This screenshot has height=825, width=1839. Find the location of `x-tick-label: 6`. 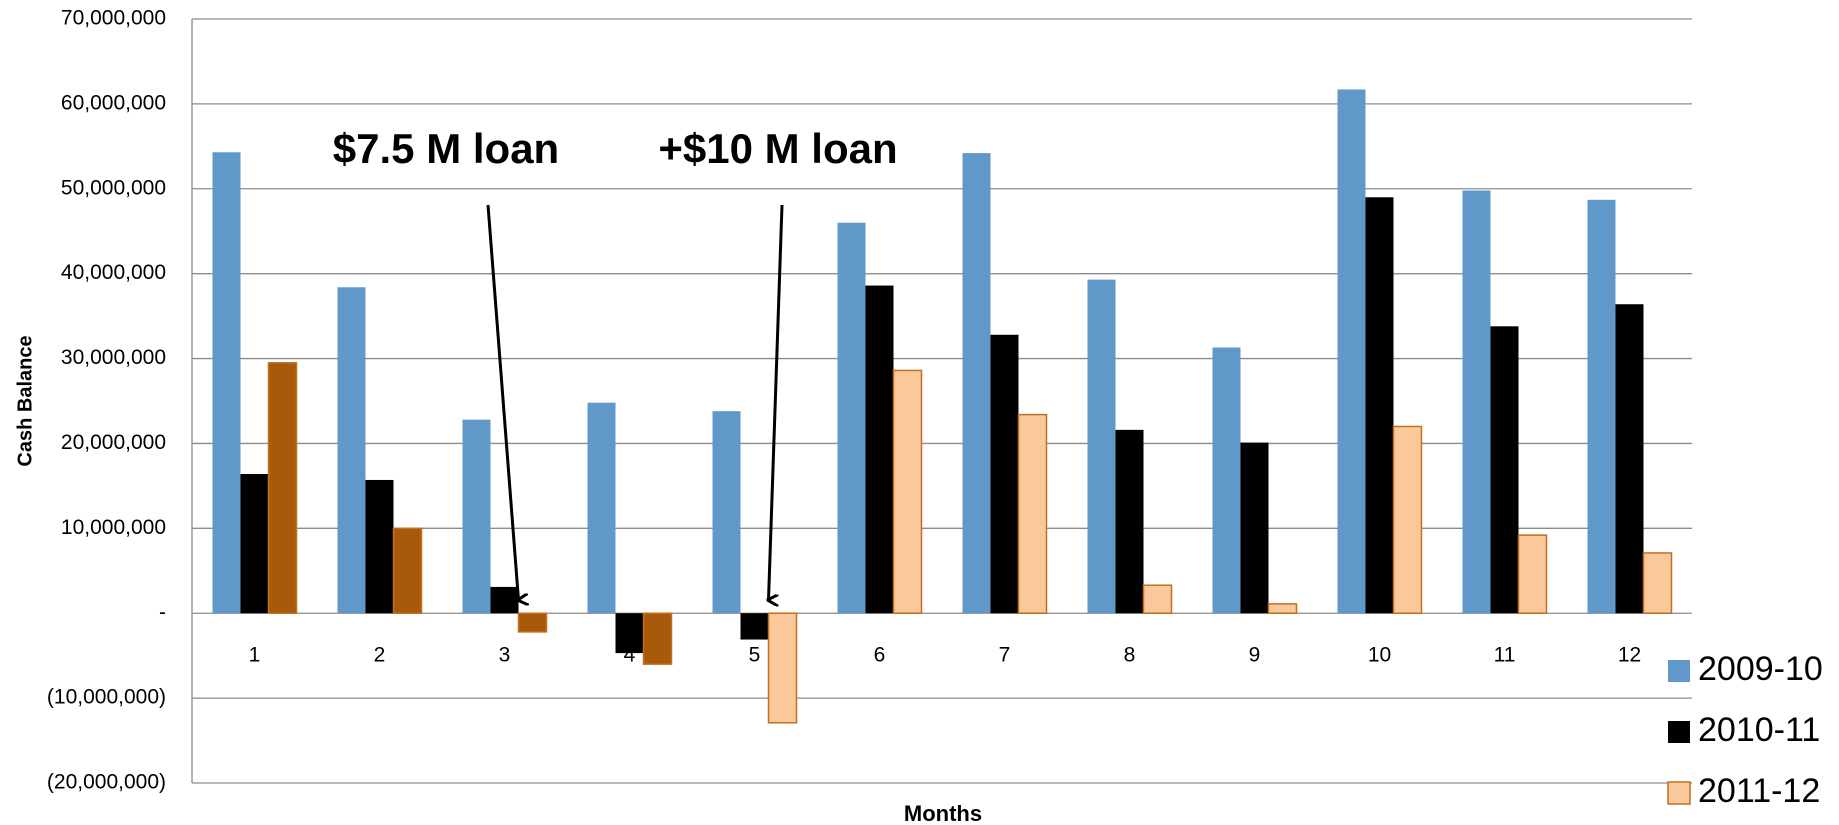

x-tick-label: 6 is located at coordinates (880, 655).